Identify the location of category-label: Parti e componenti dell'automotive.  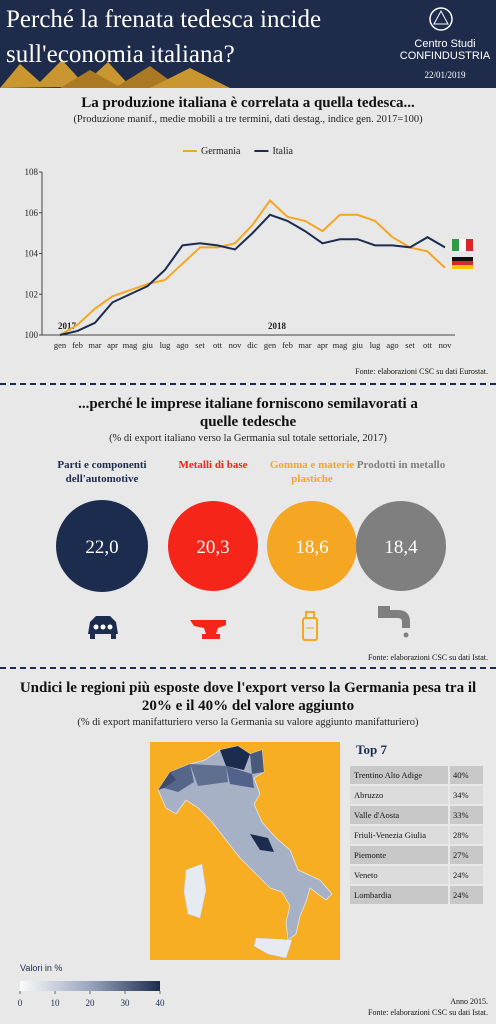
(102, 472).